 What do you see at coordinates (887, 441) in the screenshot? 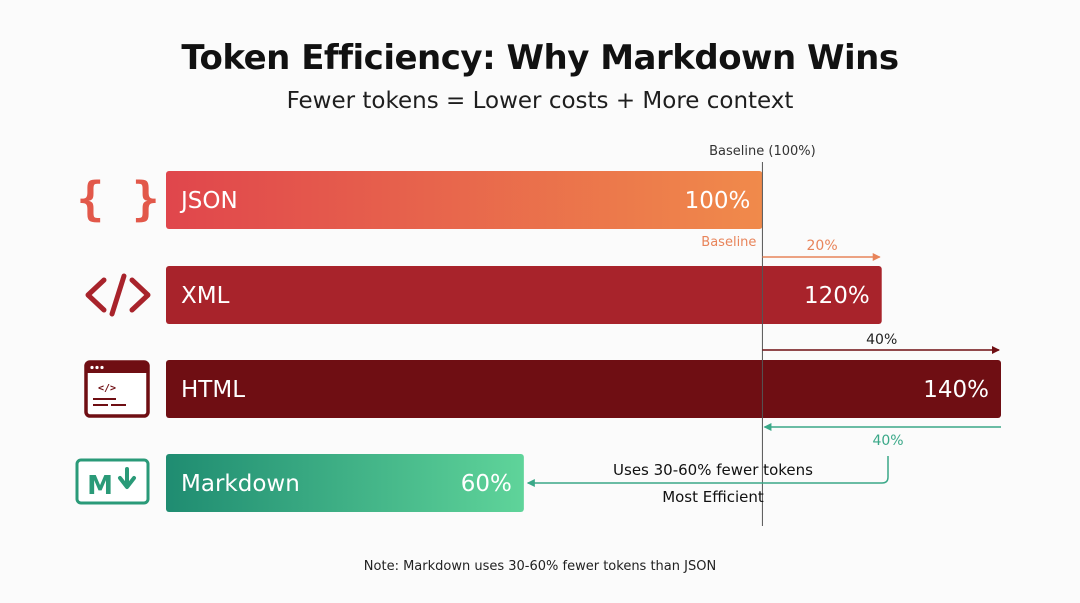
I see `md-diff-label: 40%` at bounding box center [887, 441].